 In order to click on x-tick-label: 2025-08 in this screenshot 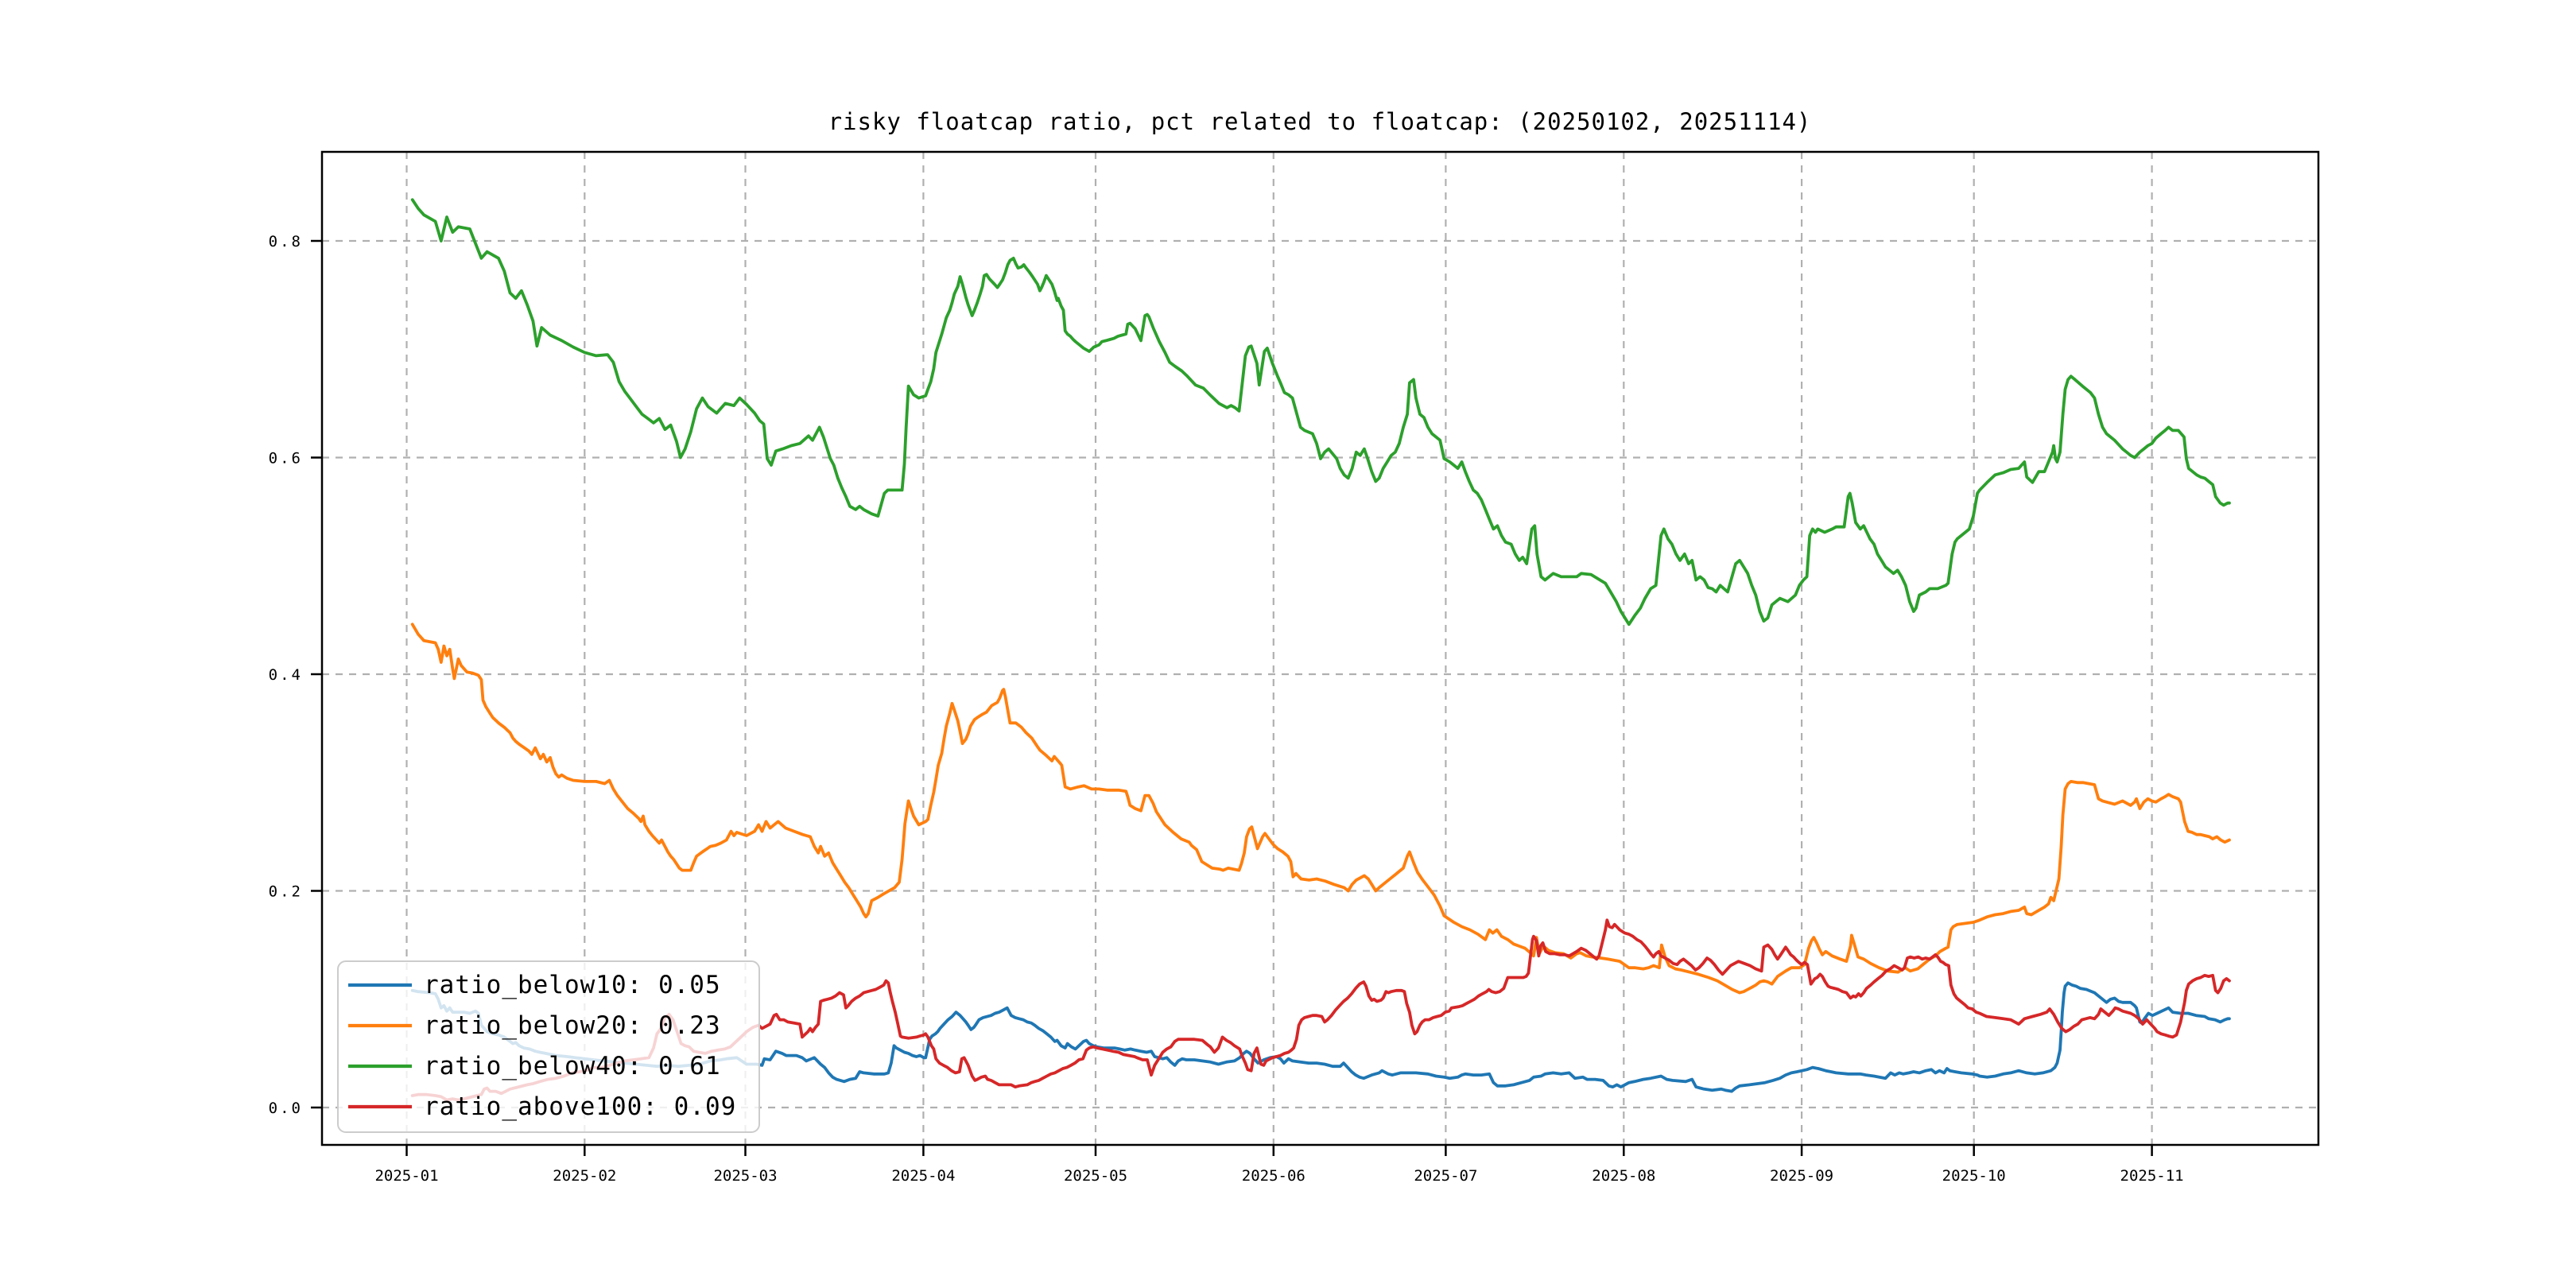, I will do `click(1623, 1176)`.